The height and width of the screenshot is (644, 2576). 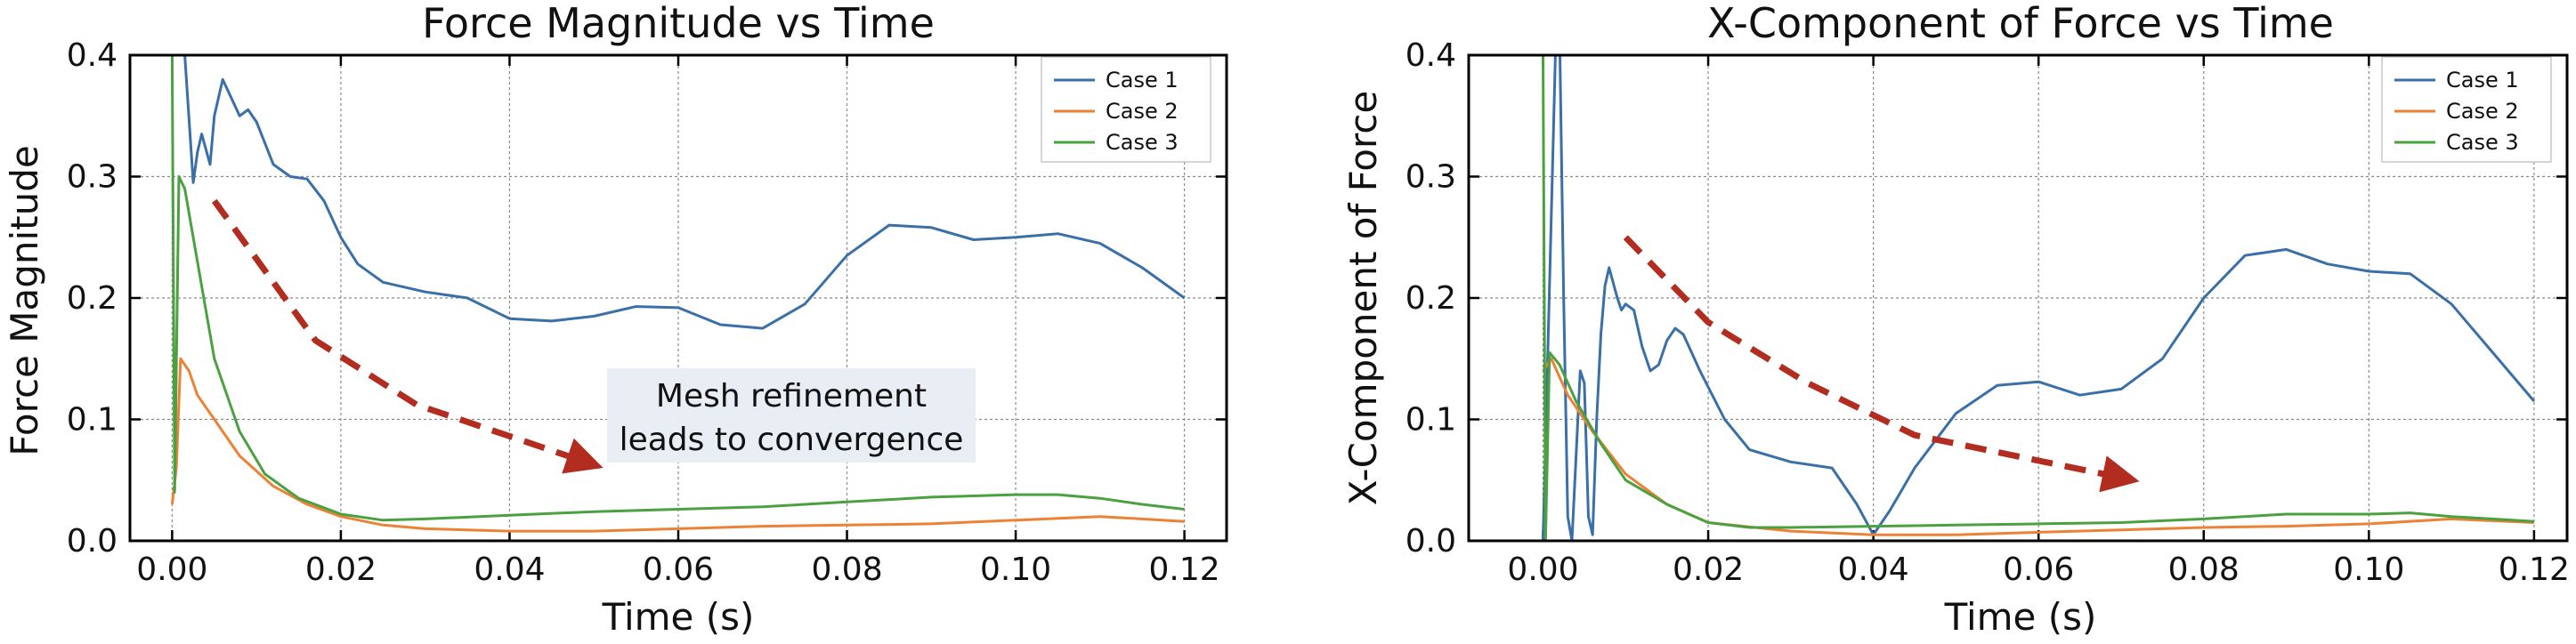 What do you see at coordinates (1363, 298) in the screenshot?
I see `y-axis-label: X-Component of Force` at bounding box center [1363, 298].